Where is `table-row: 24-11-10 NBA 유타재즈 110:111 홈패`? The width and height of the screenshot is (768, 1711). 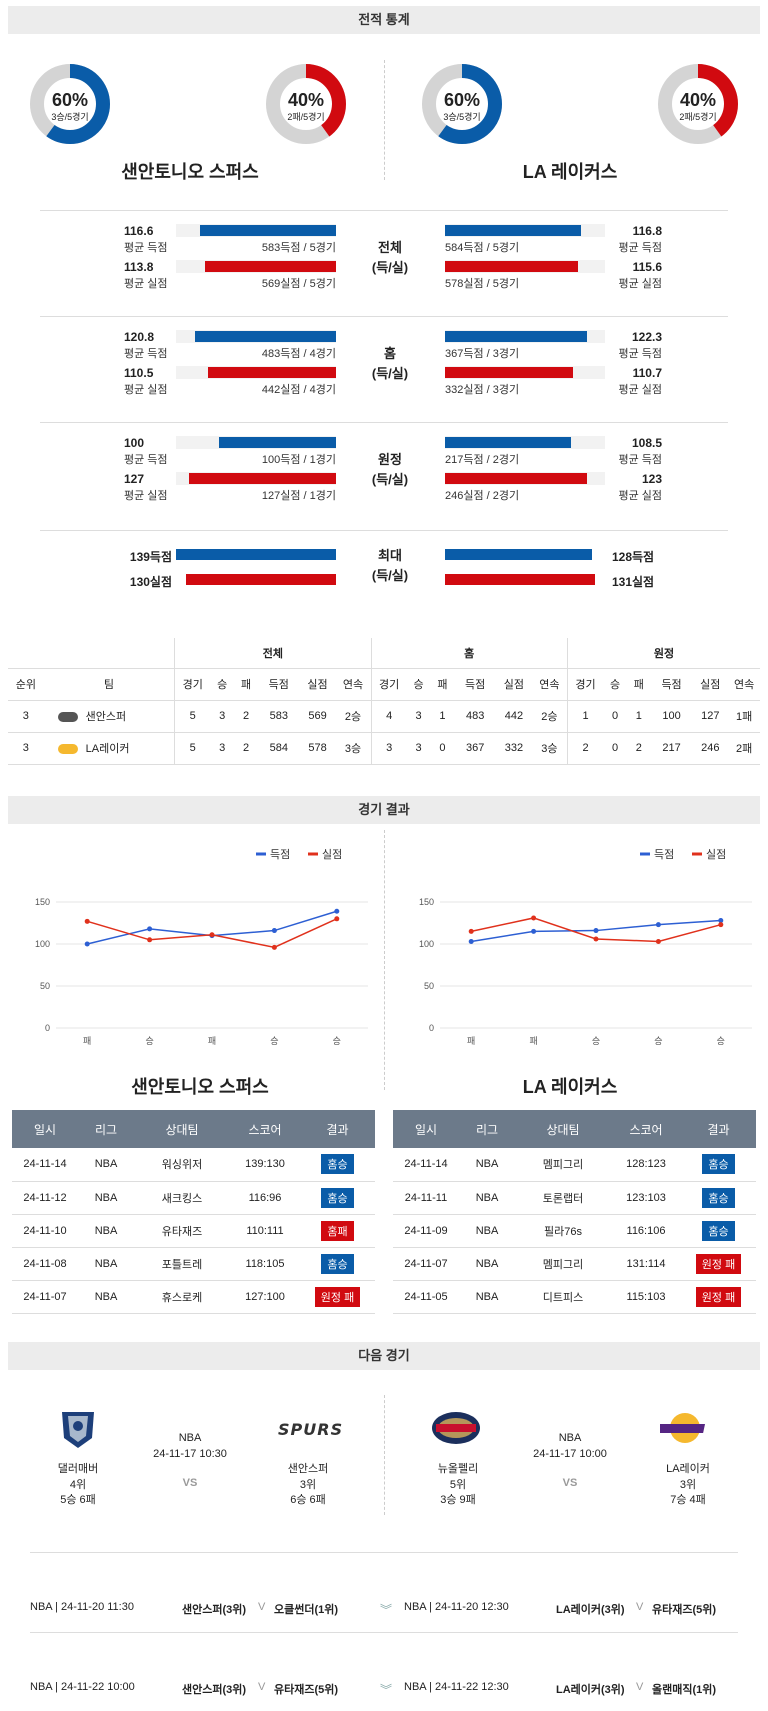
table-row: 24-11-10 NBA 유타재즈 110:111 홈패 is located at coordinates (193, 1231).